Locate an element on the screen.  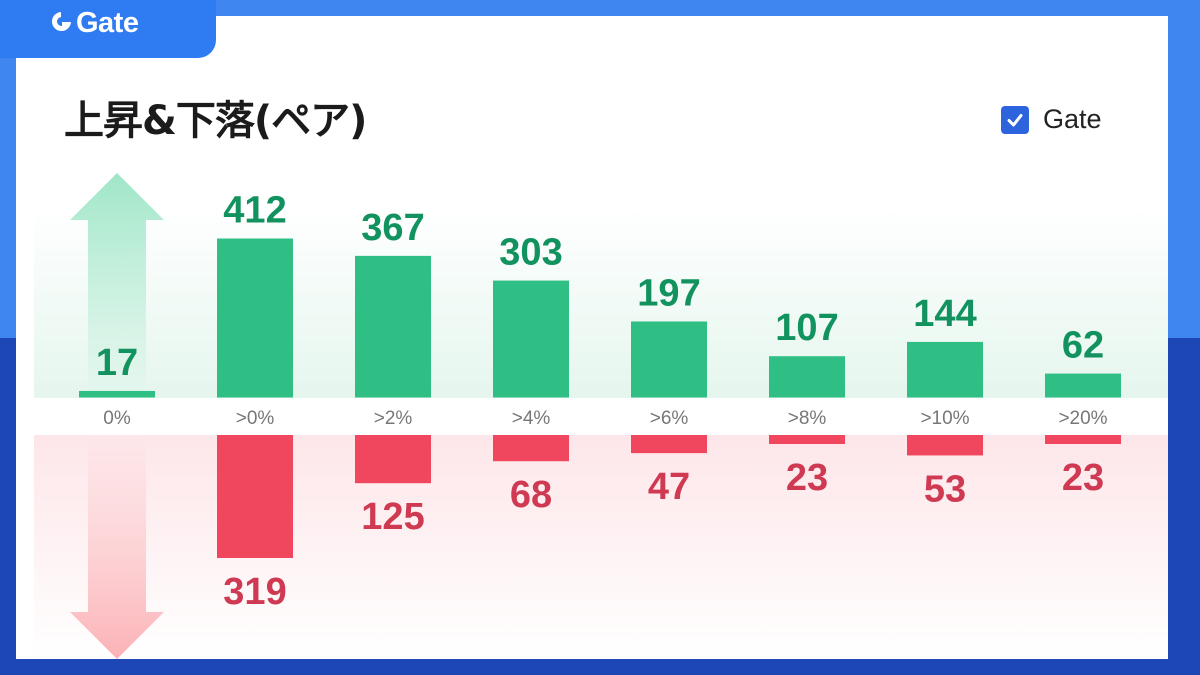
up-value-label: 412 is located at coordinates (254, 211).